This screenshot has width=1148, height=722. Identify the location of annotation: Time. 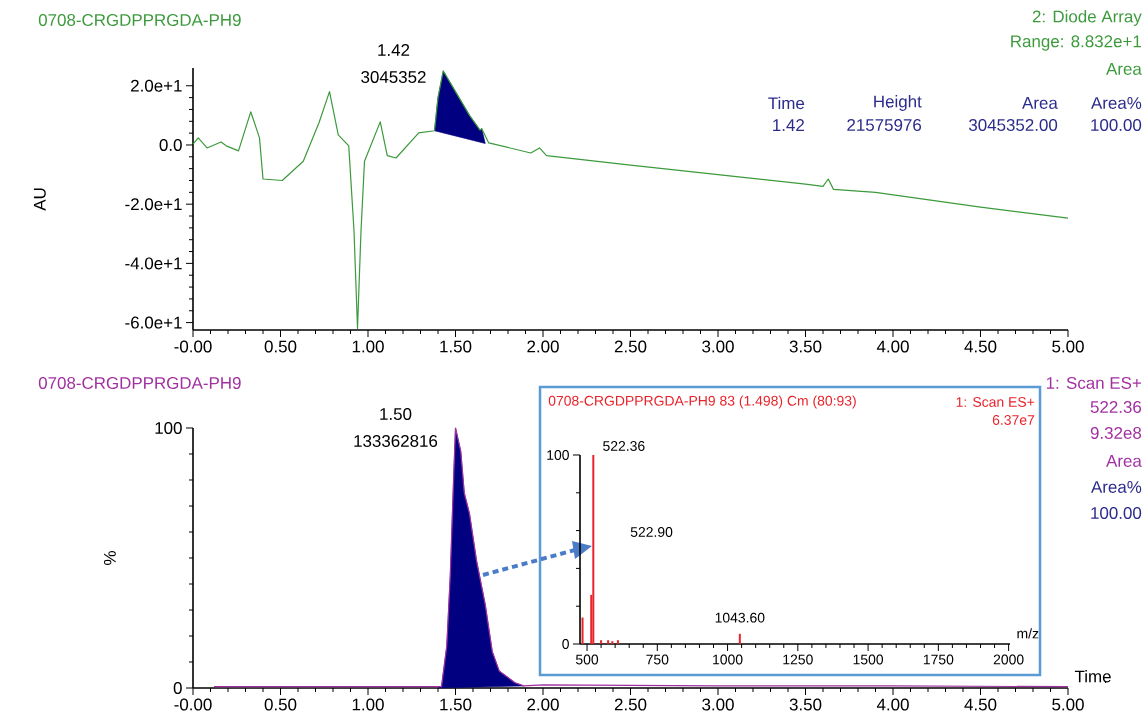
(786, 103).